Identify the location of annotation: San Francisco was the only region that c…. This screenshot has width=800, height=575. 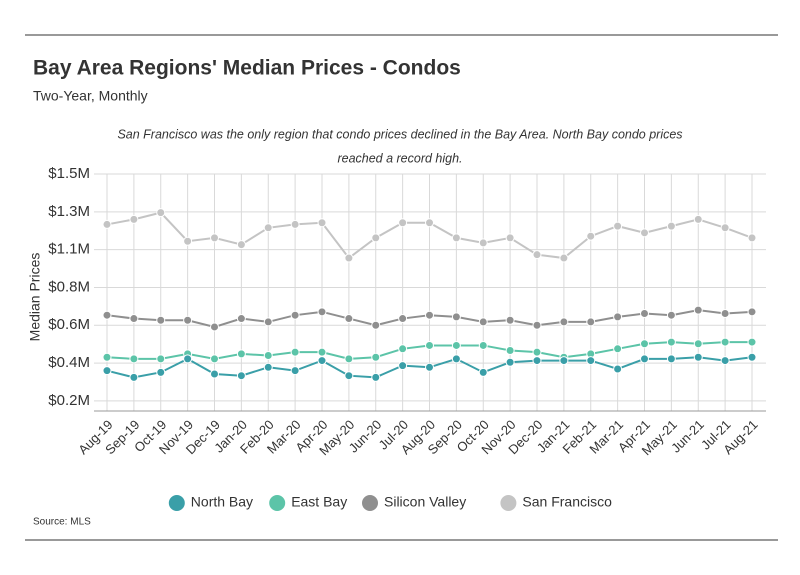
(399, 134).